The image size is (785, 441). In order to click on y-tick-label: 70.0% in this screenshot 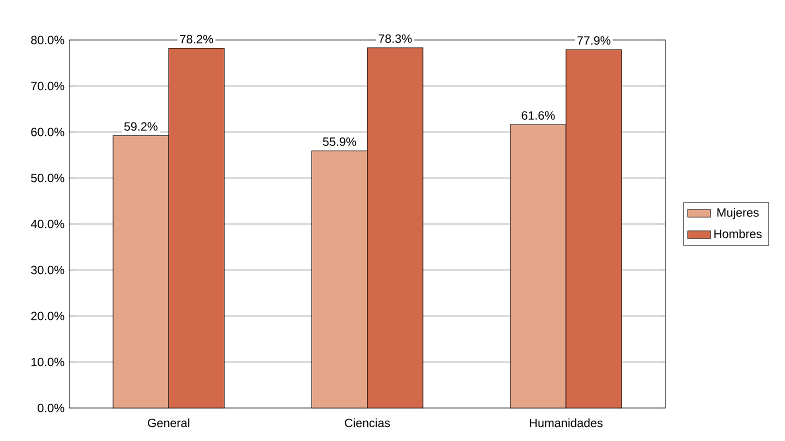, I will do `click(47, 86)`.